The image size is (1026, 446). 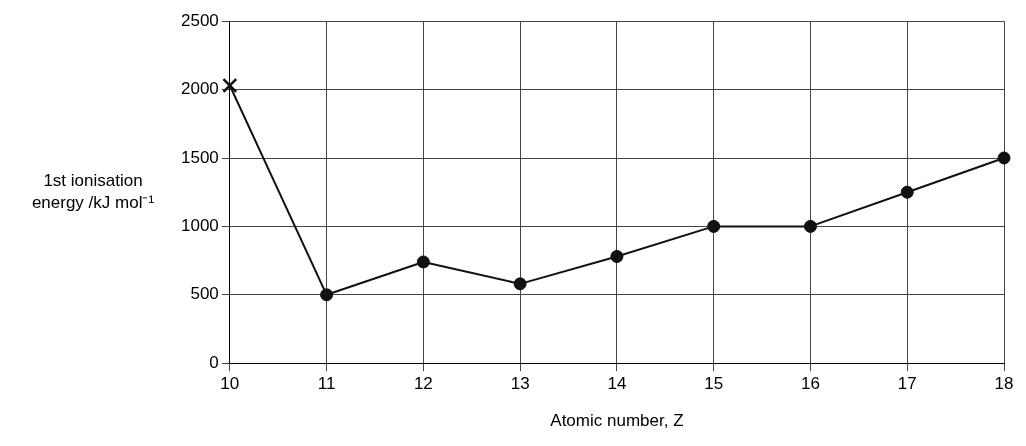 What do you see at coordinates (617, 421) in the screenshot?
I see `x-axis-title: Atomic number, Z` at bounding box center [617, 421].